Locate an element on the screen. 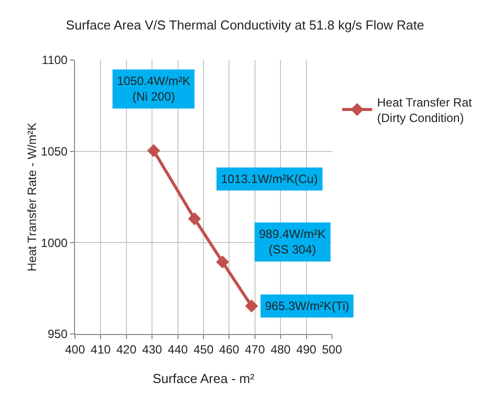 The width and height of the screenshot is (490, 404). y-tick-label: 1100 is located at coordinates (55, 60).